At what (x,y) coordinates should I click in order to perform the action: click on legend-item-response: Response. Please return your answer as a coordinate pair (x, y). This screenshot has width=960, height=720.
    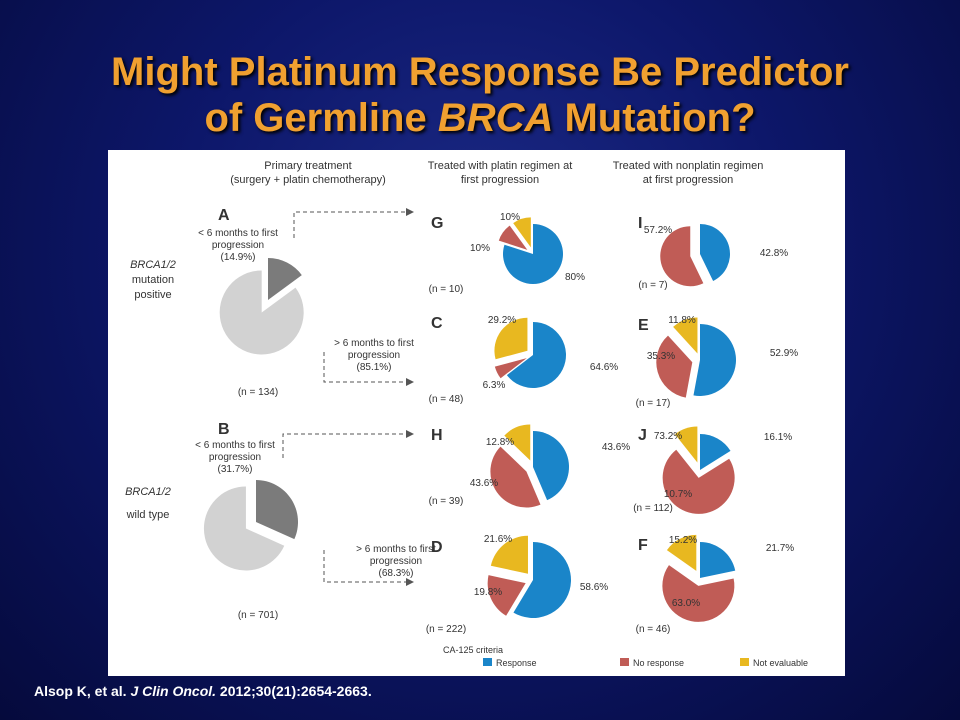
    Looking at the image, I should click on (516, 663).